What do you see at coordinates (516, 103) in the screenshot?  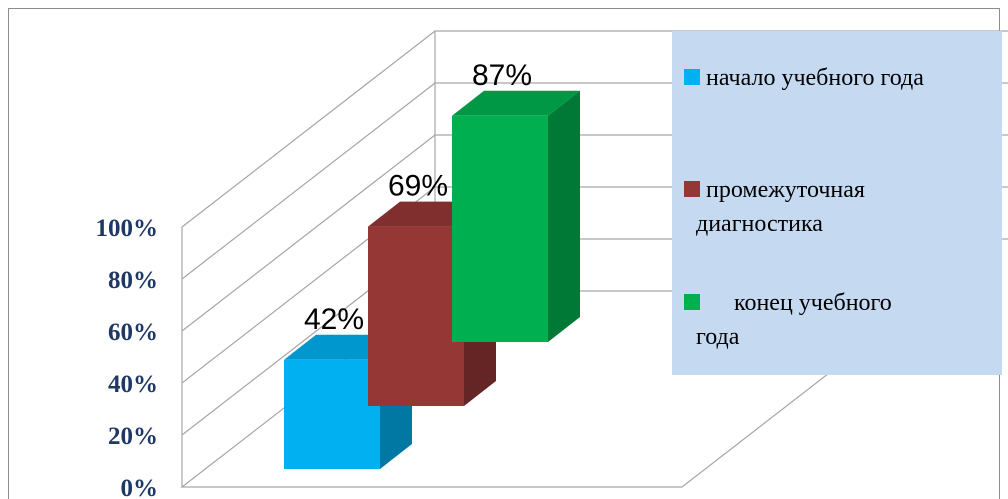 I see `bar-top` at bounding box center [516, 103].